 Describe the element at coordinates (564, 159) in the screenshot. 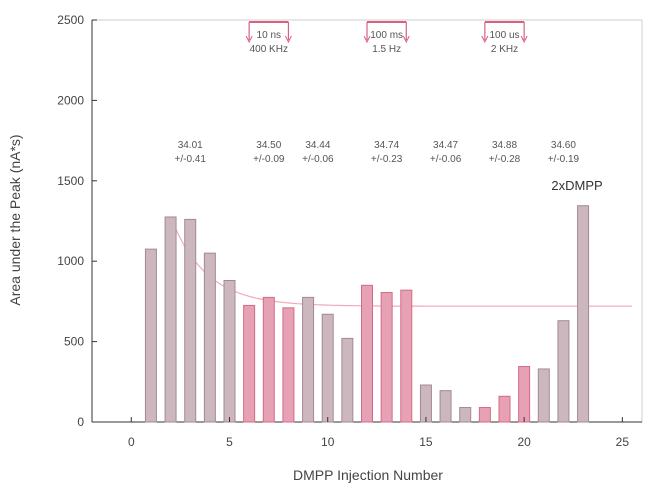

I see `annotation-sd: +/-0.19` at that location.